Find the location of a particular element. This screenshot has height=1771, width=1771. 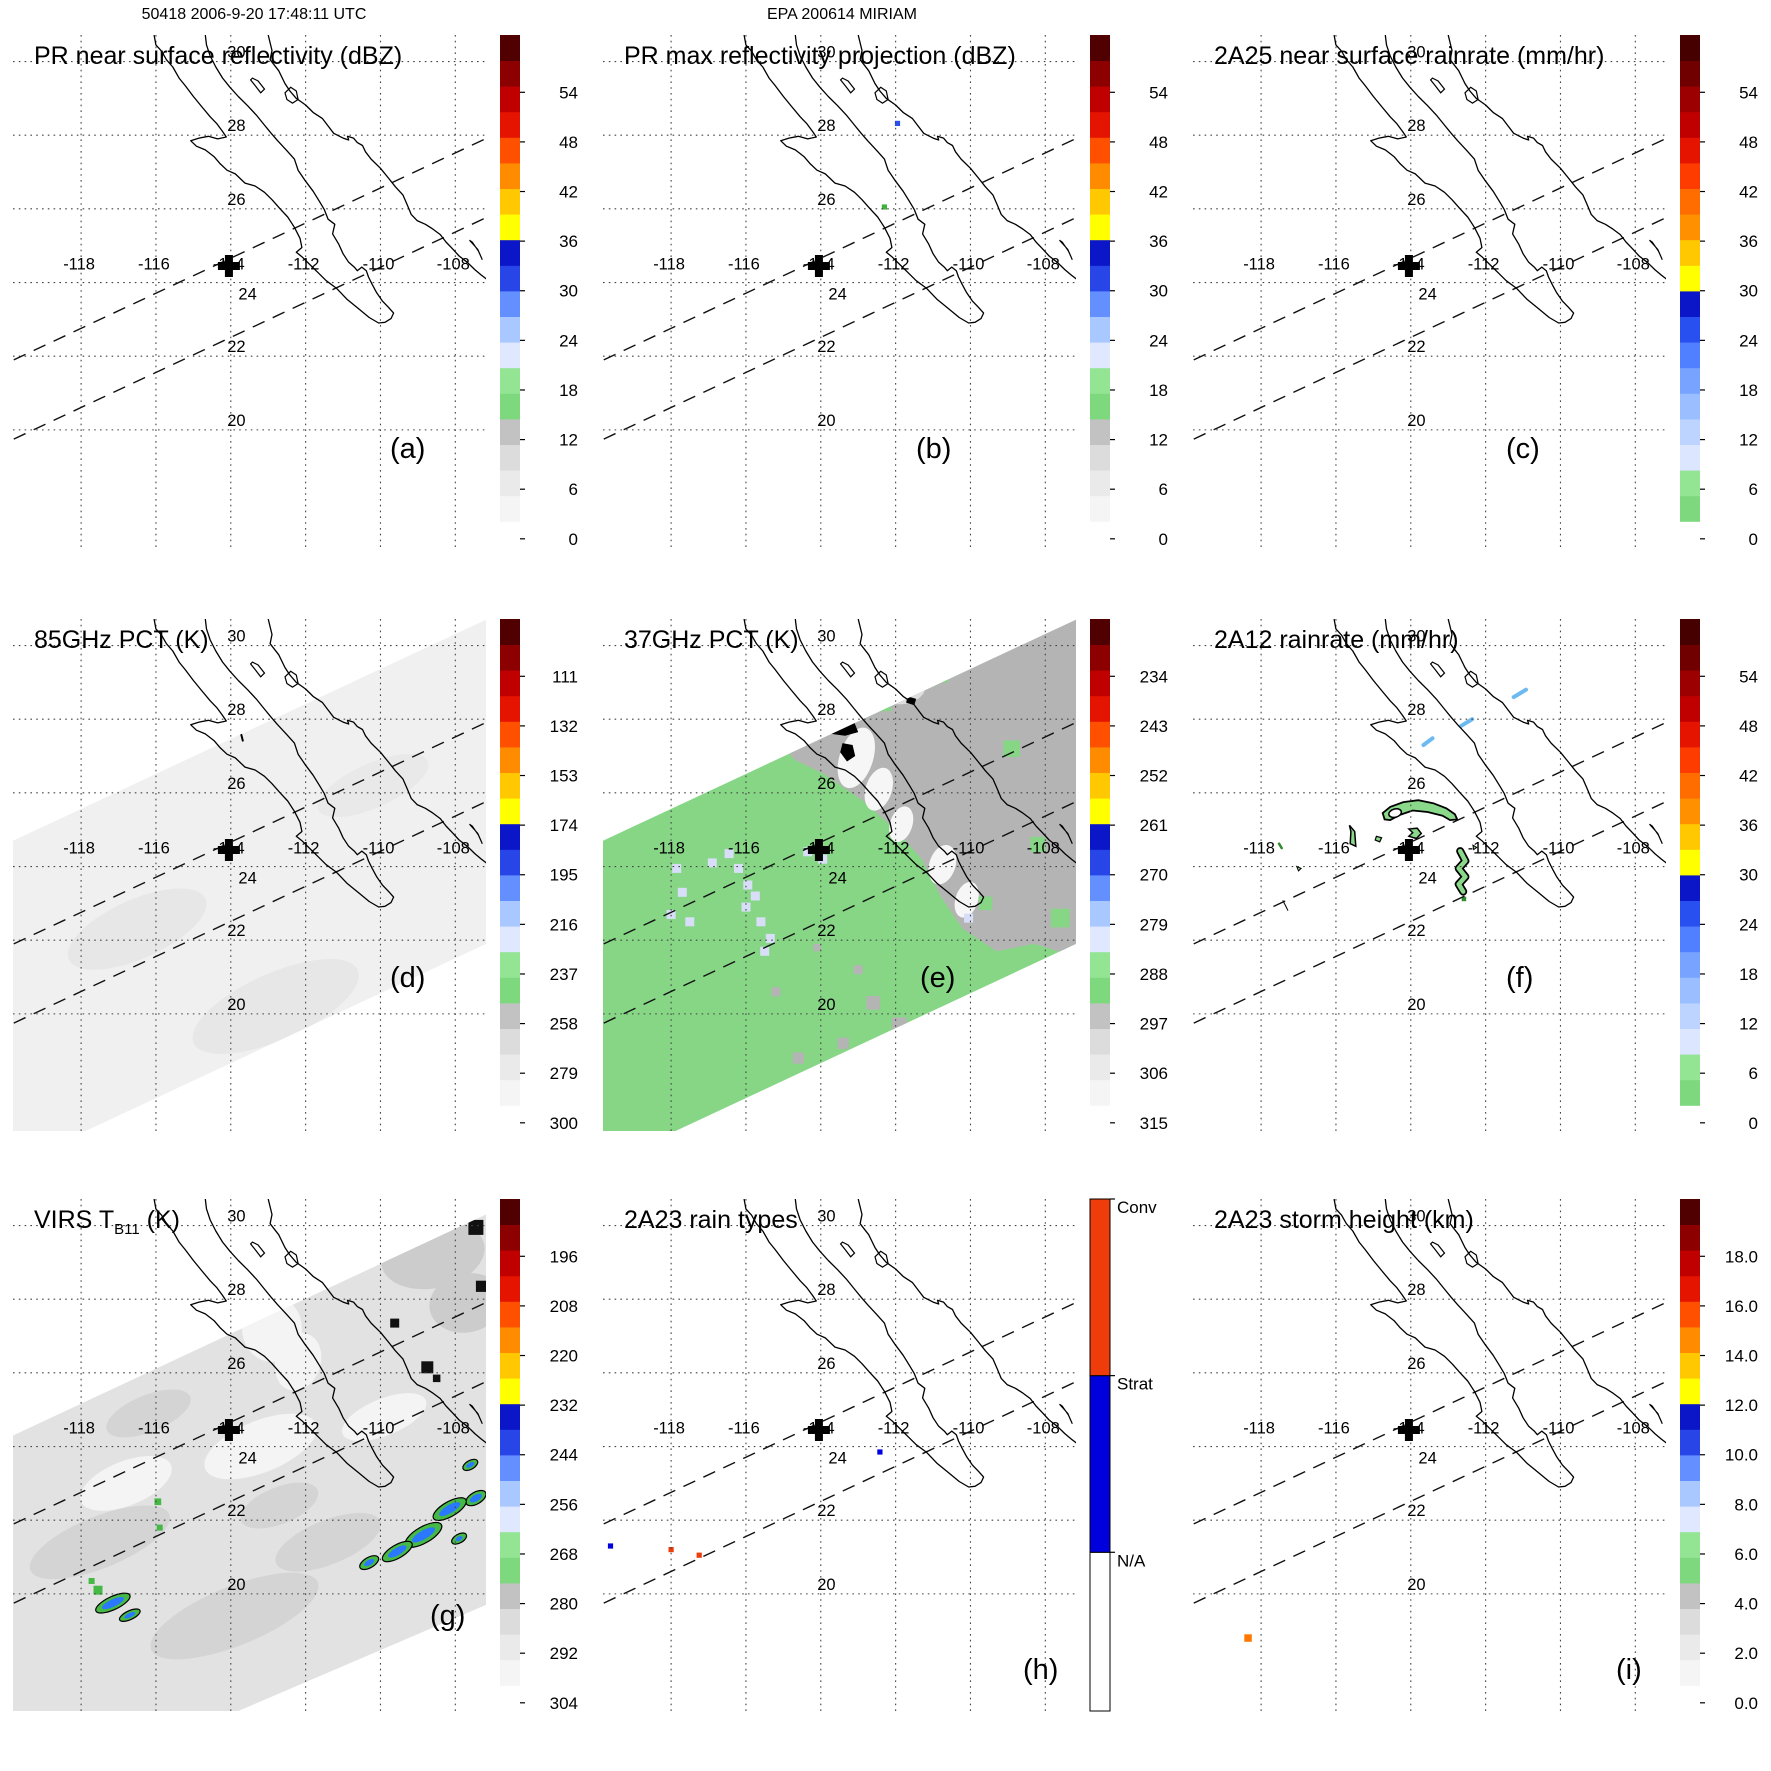

panel-letter: (c) is located at coordinates (1523, 449).